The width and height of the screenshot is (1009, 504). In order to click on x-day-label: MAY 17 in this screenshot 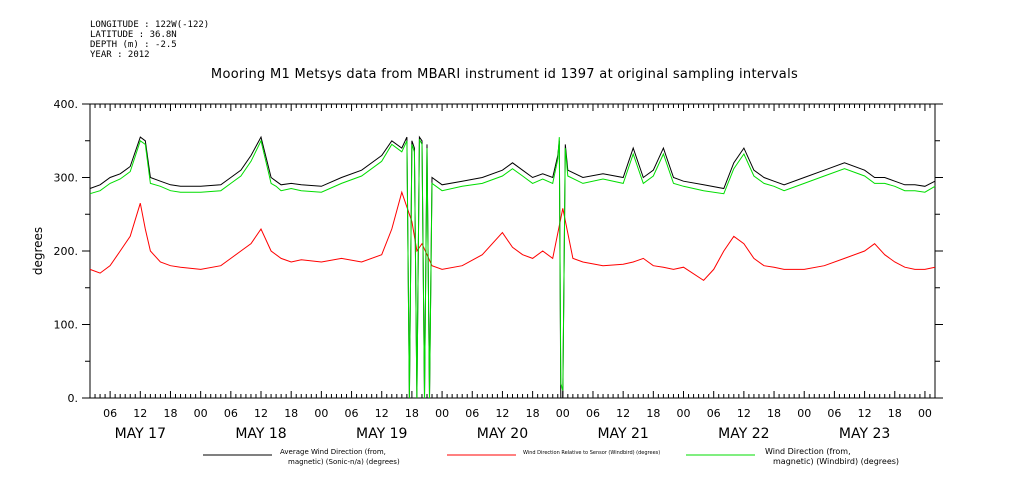, I will do `click(140, 434)`.